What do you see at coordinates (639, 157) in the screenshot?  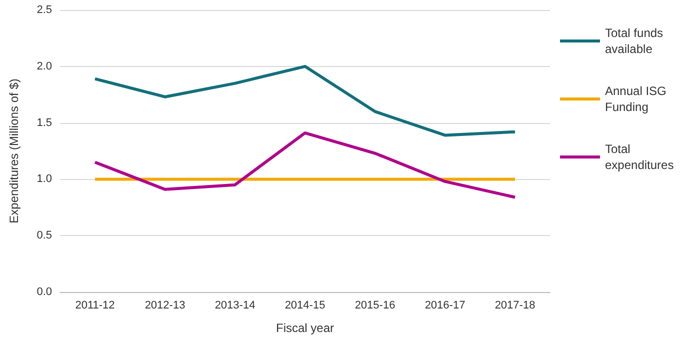 I see `legend-label: Total expenditures` at bounding box center [639, 157].